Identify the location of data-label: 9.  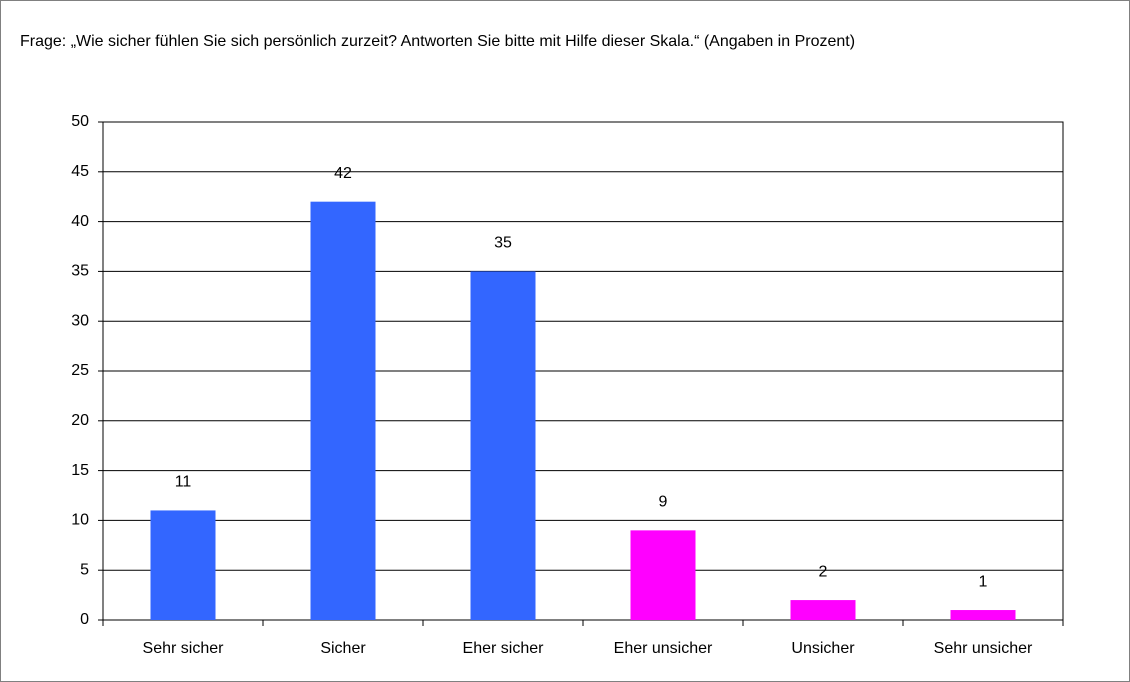
(663, 502).